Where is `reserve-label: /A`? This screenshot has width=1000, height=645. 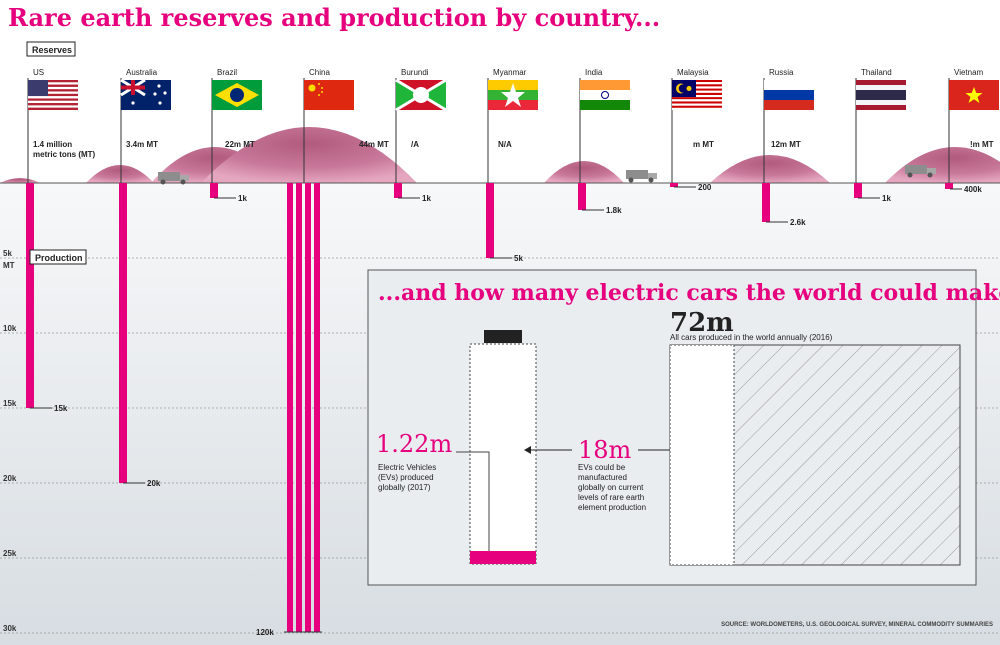
reserve-label: /A is located at coordinates (415, 144).